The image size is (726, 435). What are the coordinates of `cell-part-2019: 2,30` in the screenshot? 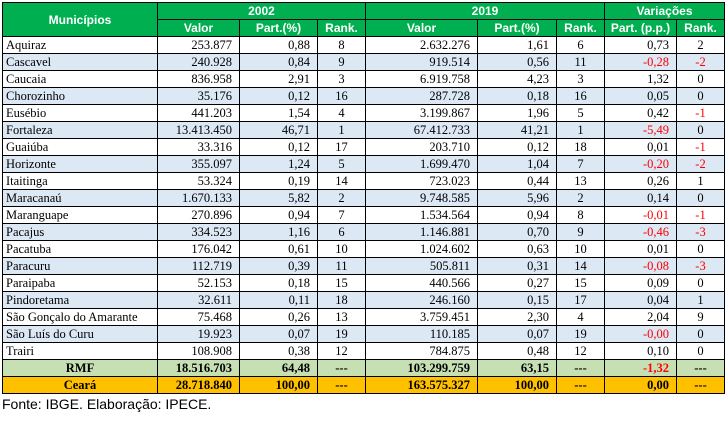 It's located at (517, 317).